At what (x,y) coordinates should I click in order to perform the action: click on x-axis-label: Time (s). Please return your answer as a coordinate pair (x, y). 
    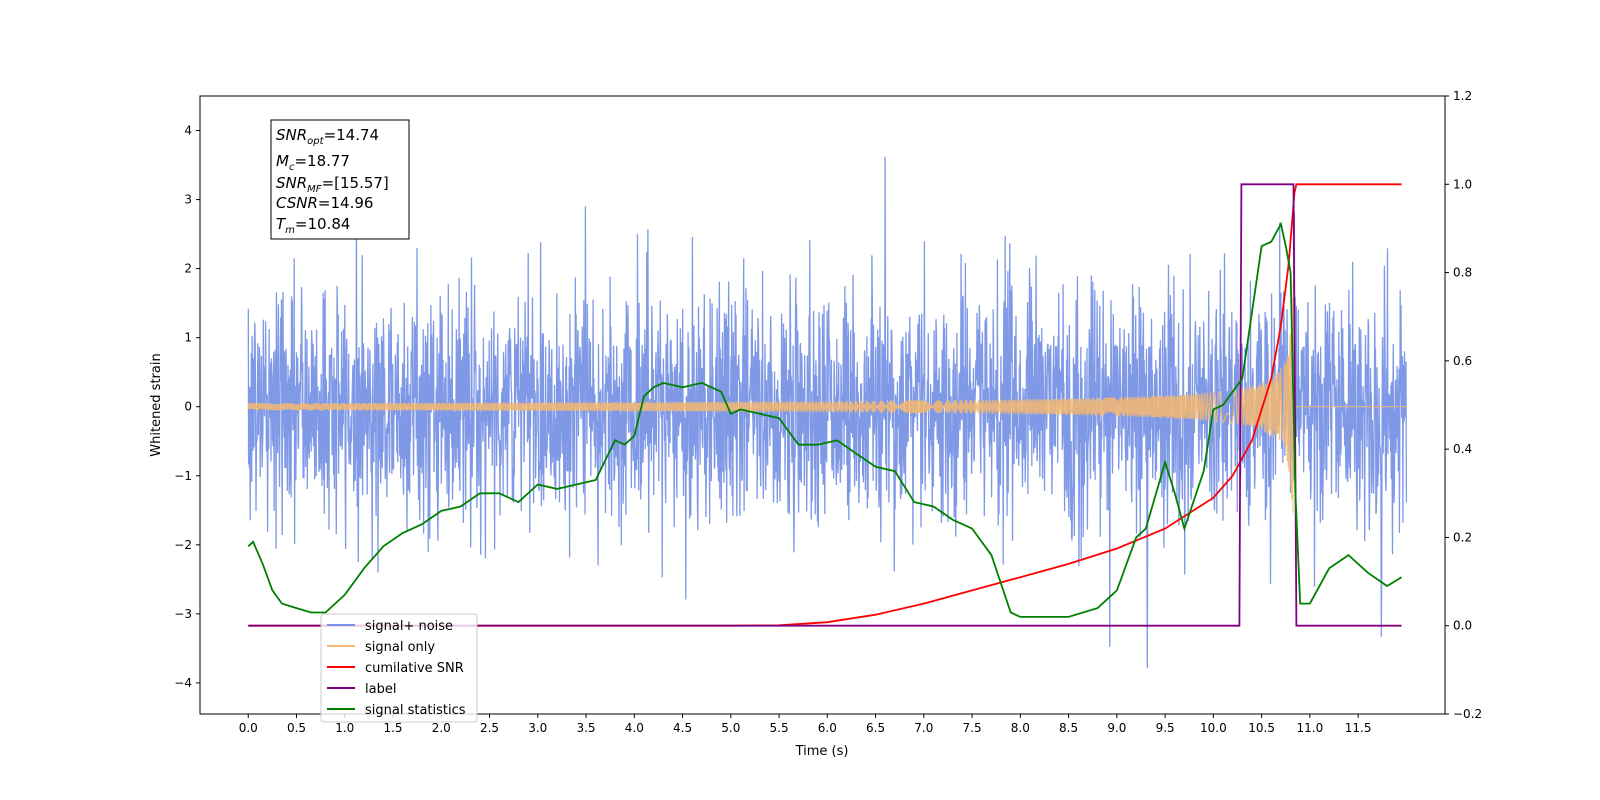
    Looking at the image, I should click on (822, 751).